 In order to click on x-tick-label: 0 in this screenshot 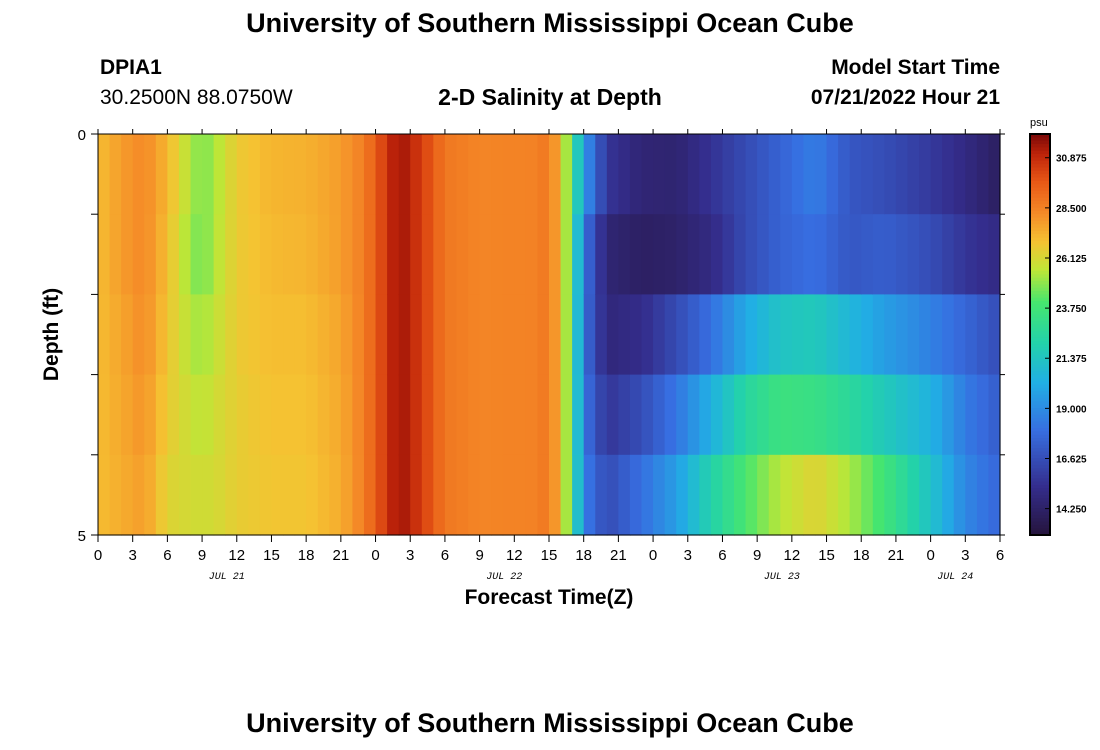, I will do `click(375, 555)`.